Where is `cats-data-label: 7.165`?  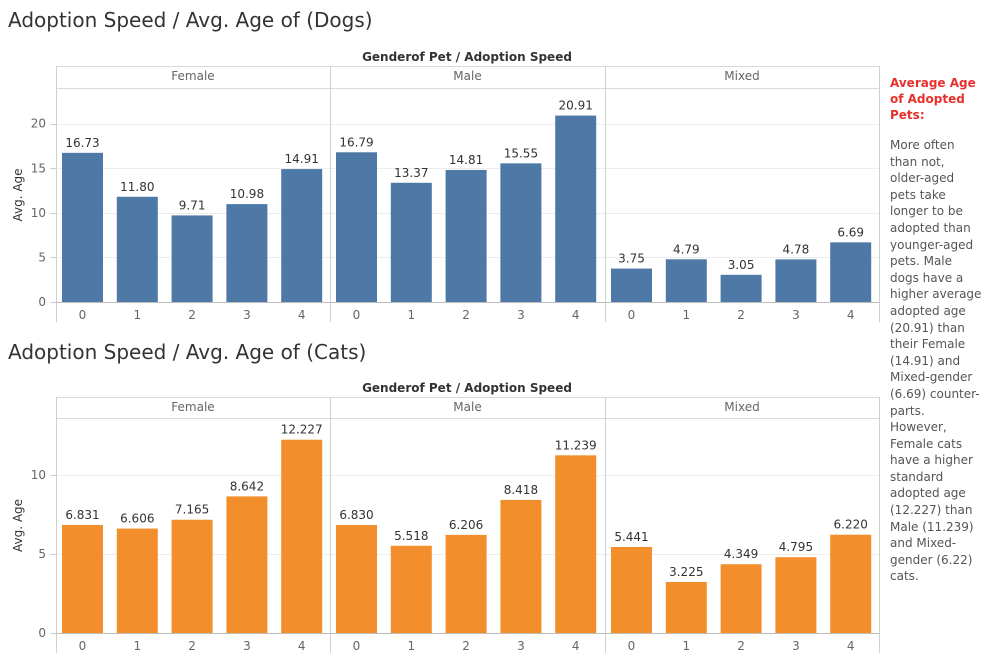 cats-data-label: 7.165 is located at coordinates (192, 510).